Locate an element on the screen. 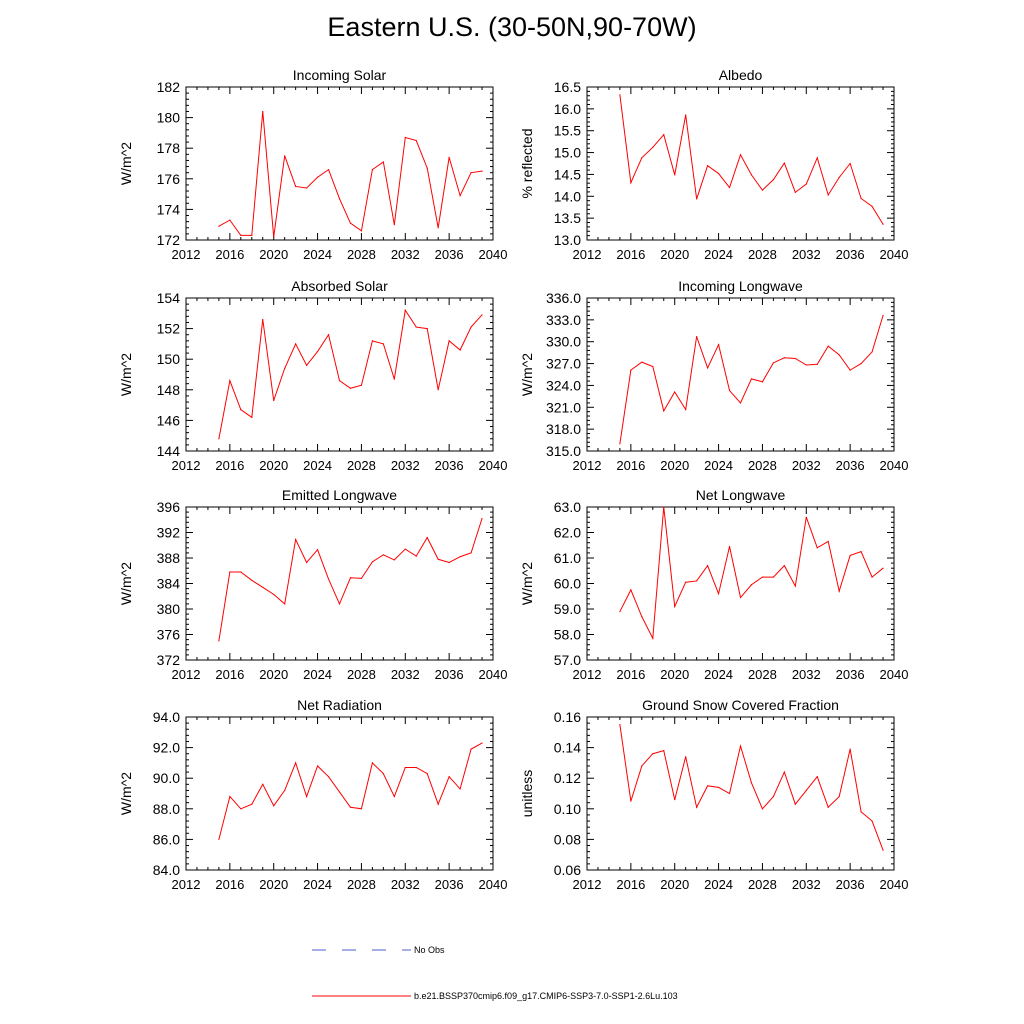 Image resolution: width=1024 pixels, height=1024 pixels. chart-title: Ground Snow Covered Fraction is located at coordinates (740, 705).